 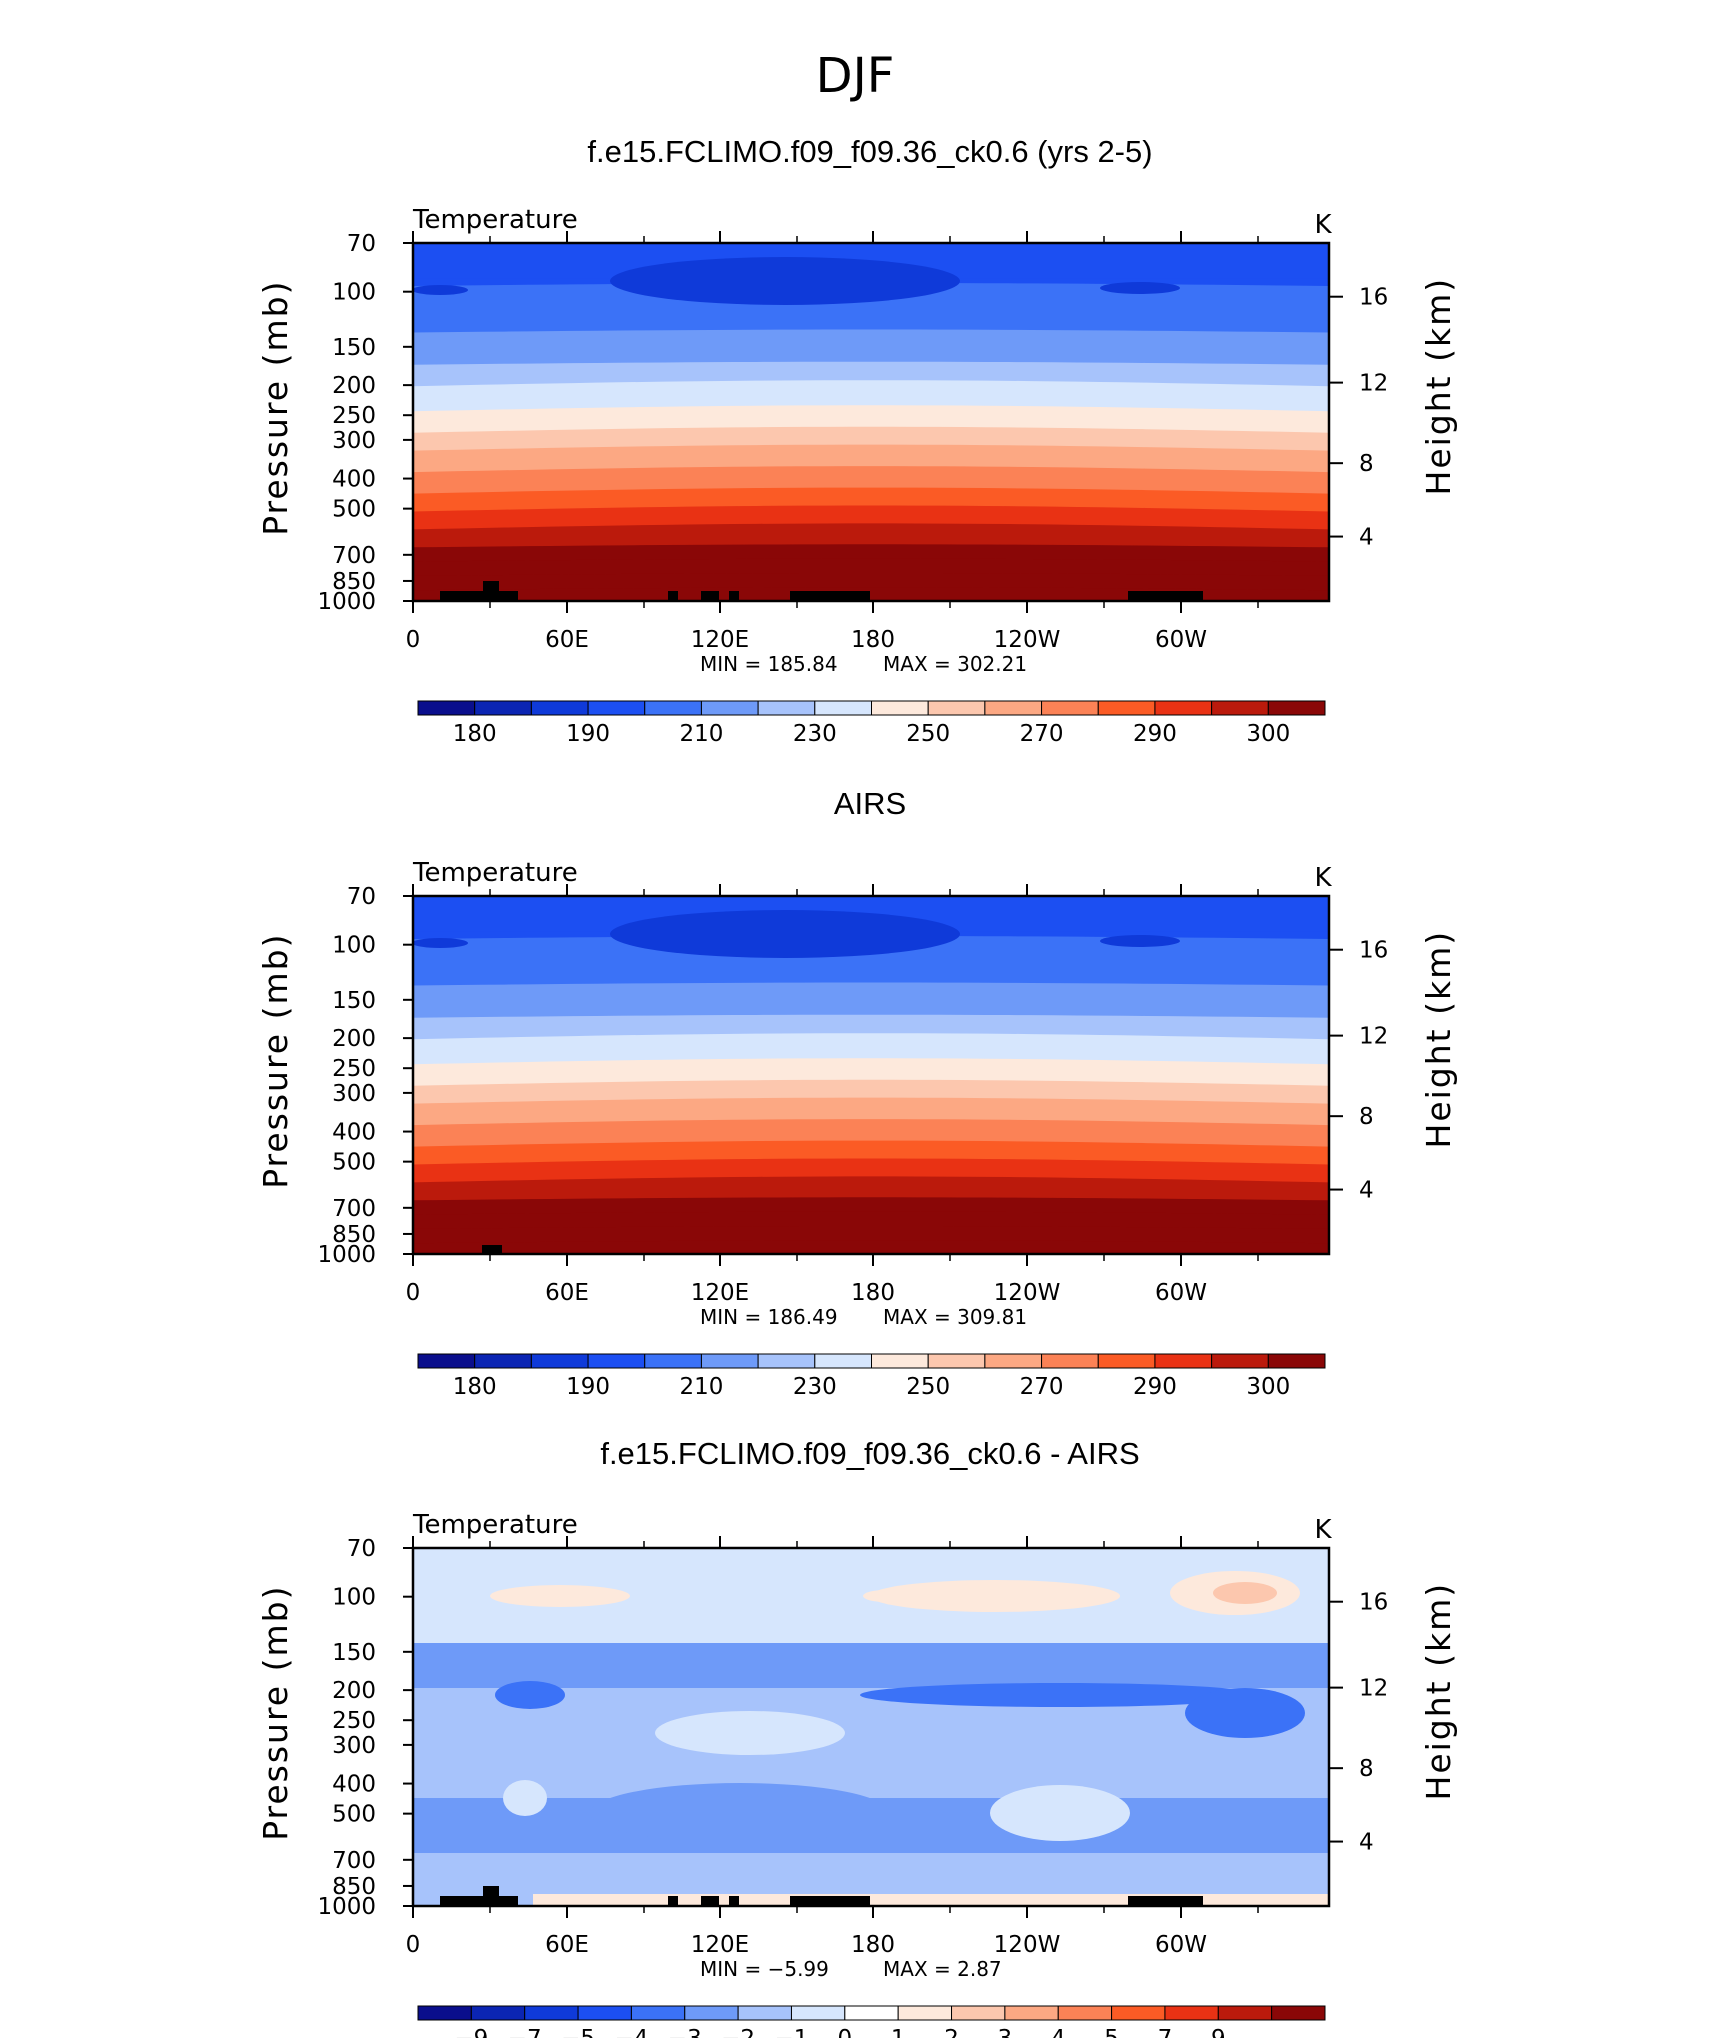 What do you see at coordinates (871, 1665) in the screenshot?
I see `diff-band` at bounding box center [871, 1665].